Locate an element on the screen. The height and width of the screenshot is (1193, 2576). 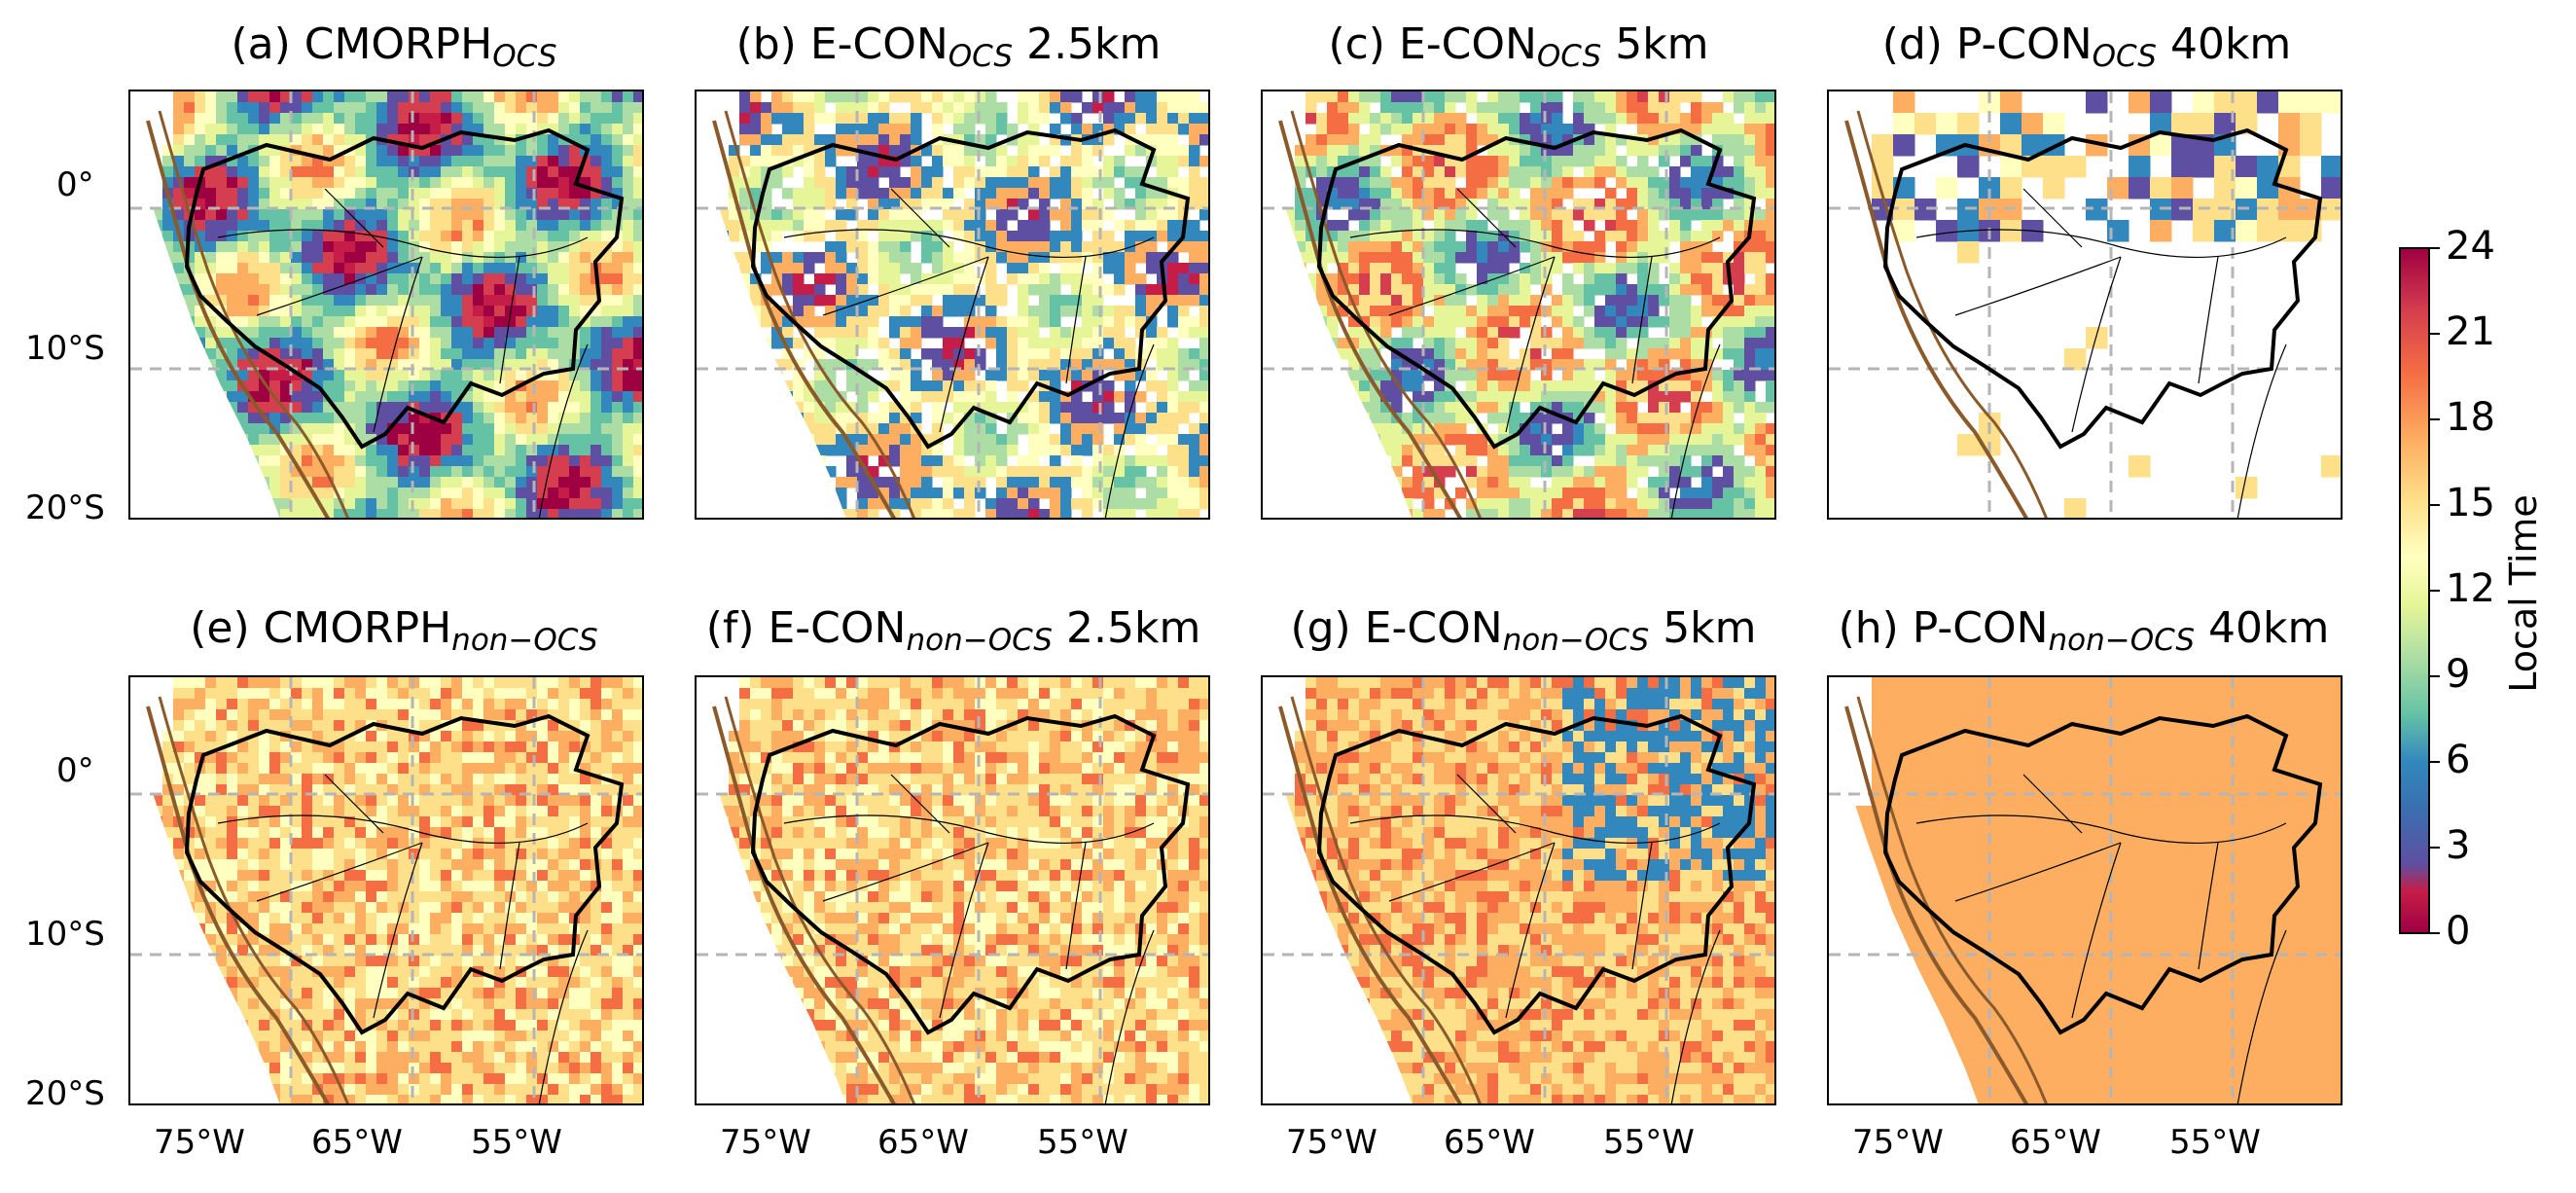
map-svg-h is located at coordinates (2085, 890).